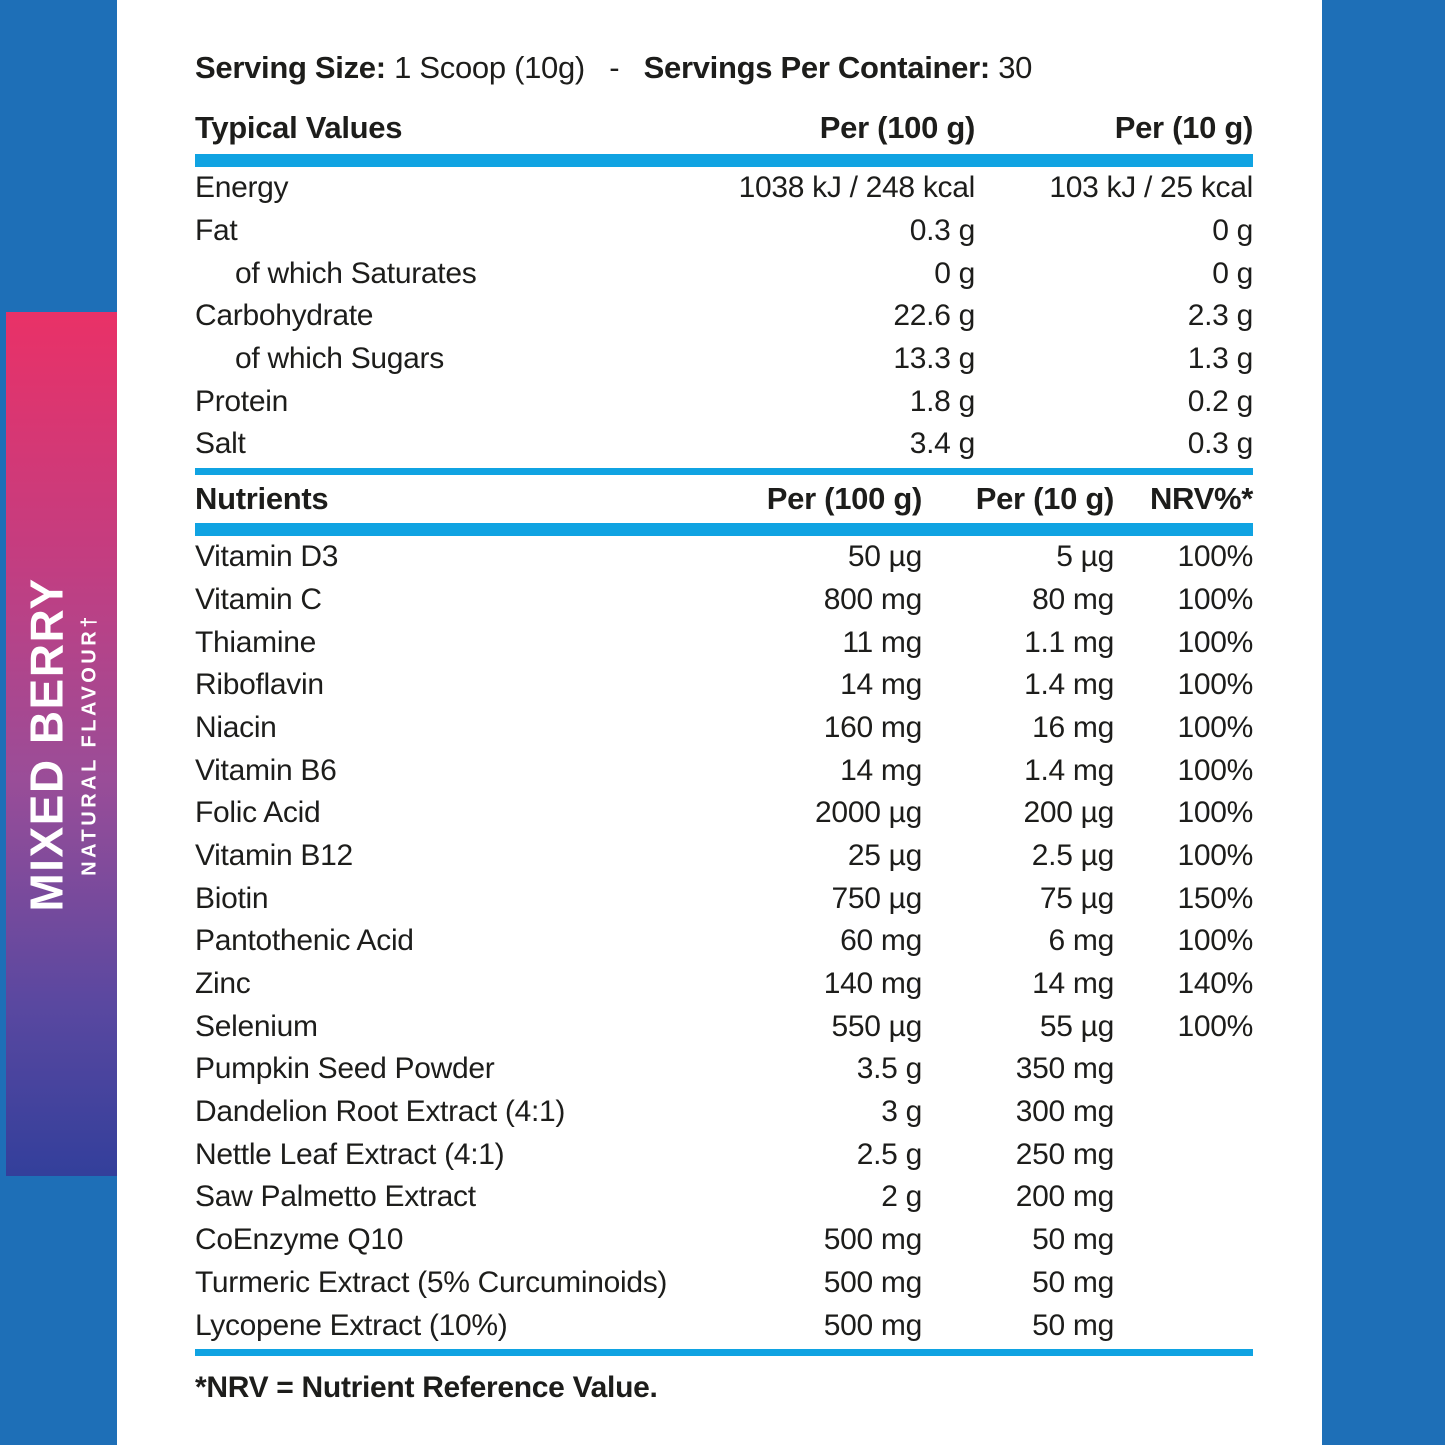  I want to click on table-row: Niacin 160 mg 16 mg 100%, so click(724, 728).